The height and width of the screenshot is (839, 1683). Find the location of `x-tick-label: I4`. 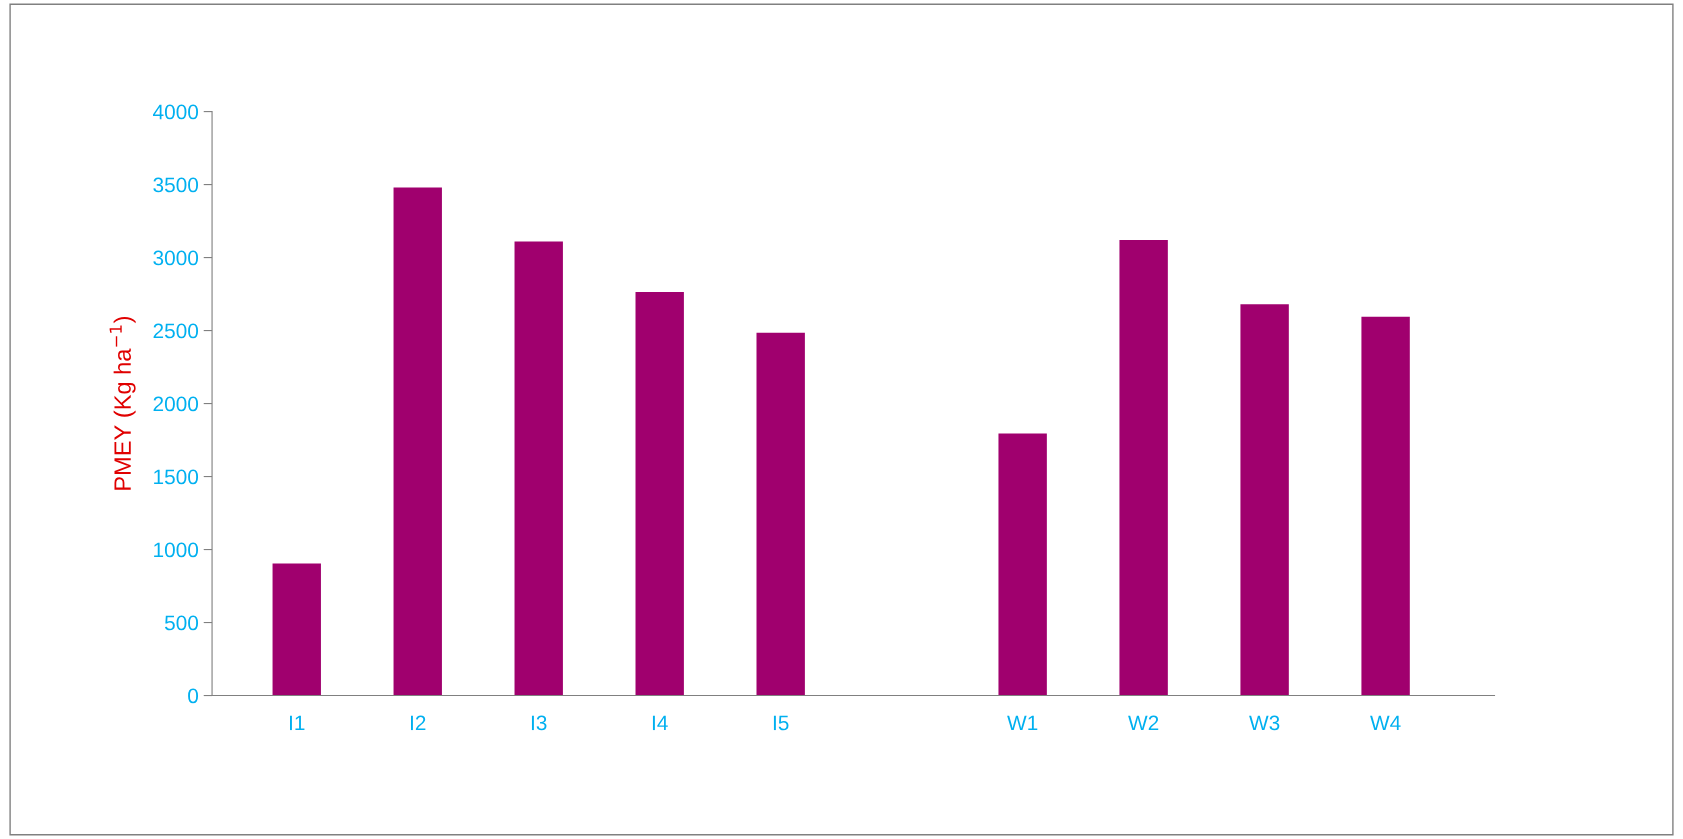

x-tick-label: I4 is located at coordinates (660, 723).